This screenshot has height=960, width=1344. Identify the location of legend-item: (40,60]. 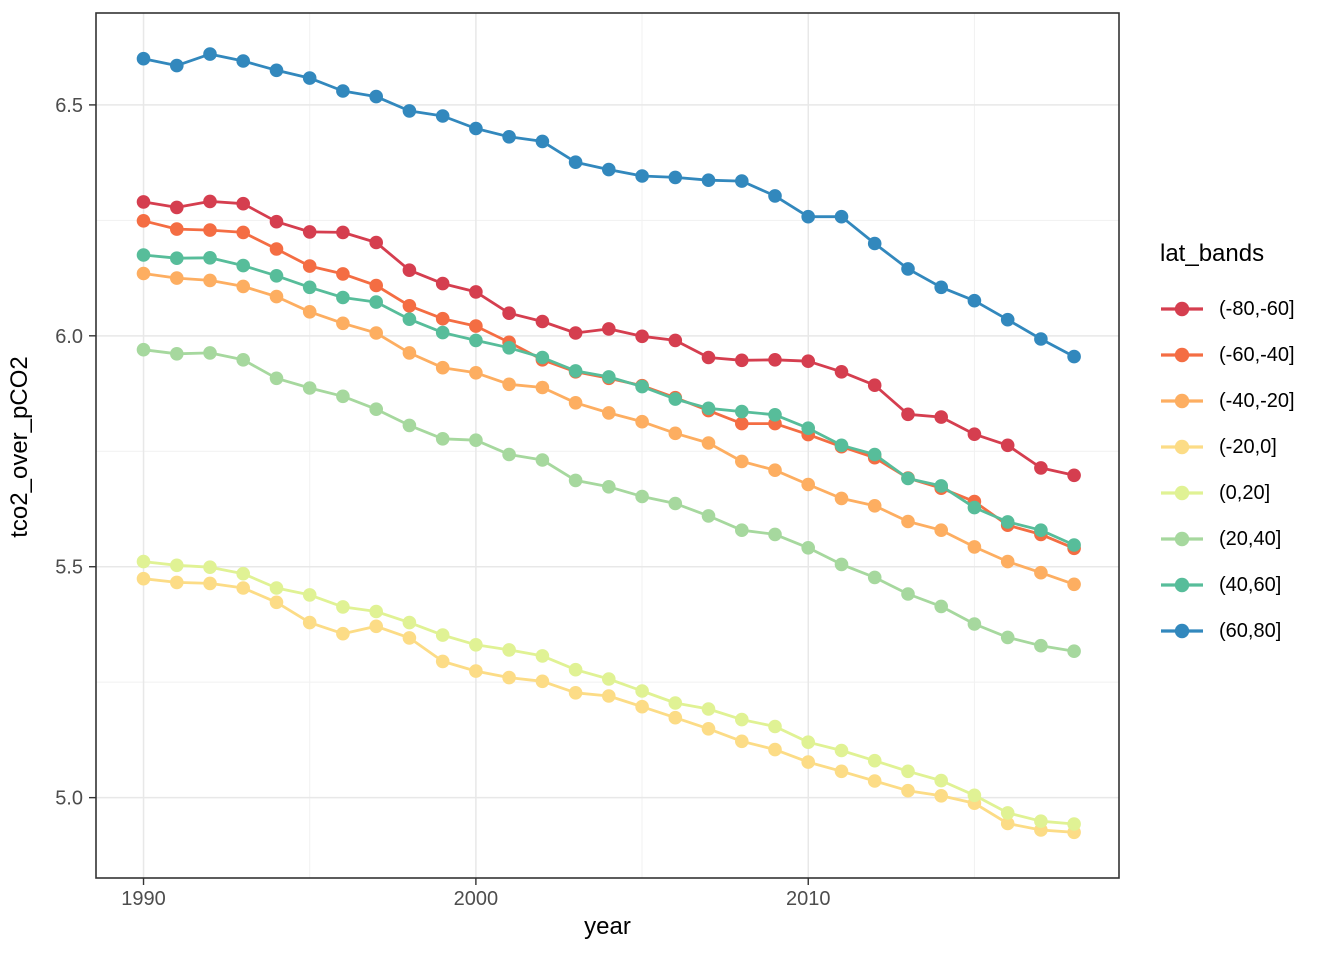
(1252, 585).